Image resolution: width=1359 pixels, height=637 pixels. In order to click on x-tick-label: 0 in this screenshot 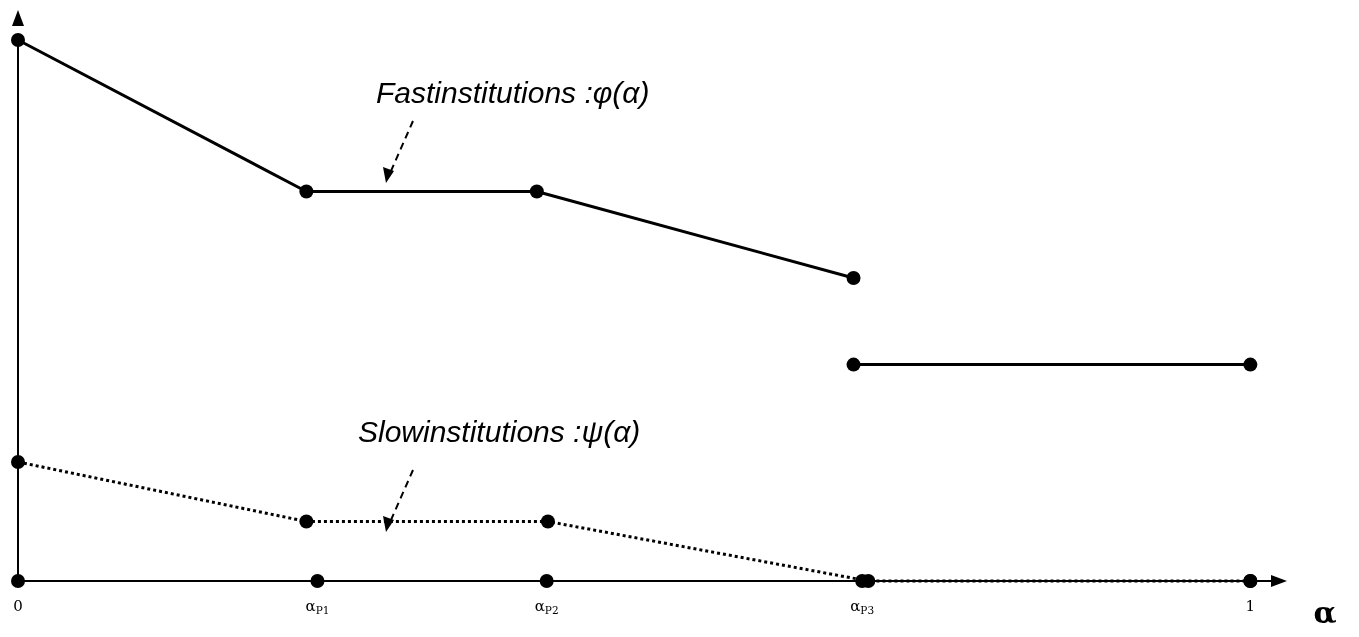, I will do `click(18, 606)`.